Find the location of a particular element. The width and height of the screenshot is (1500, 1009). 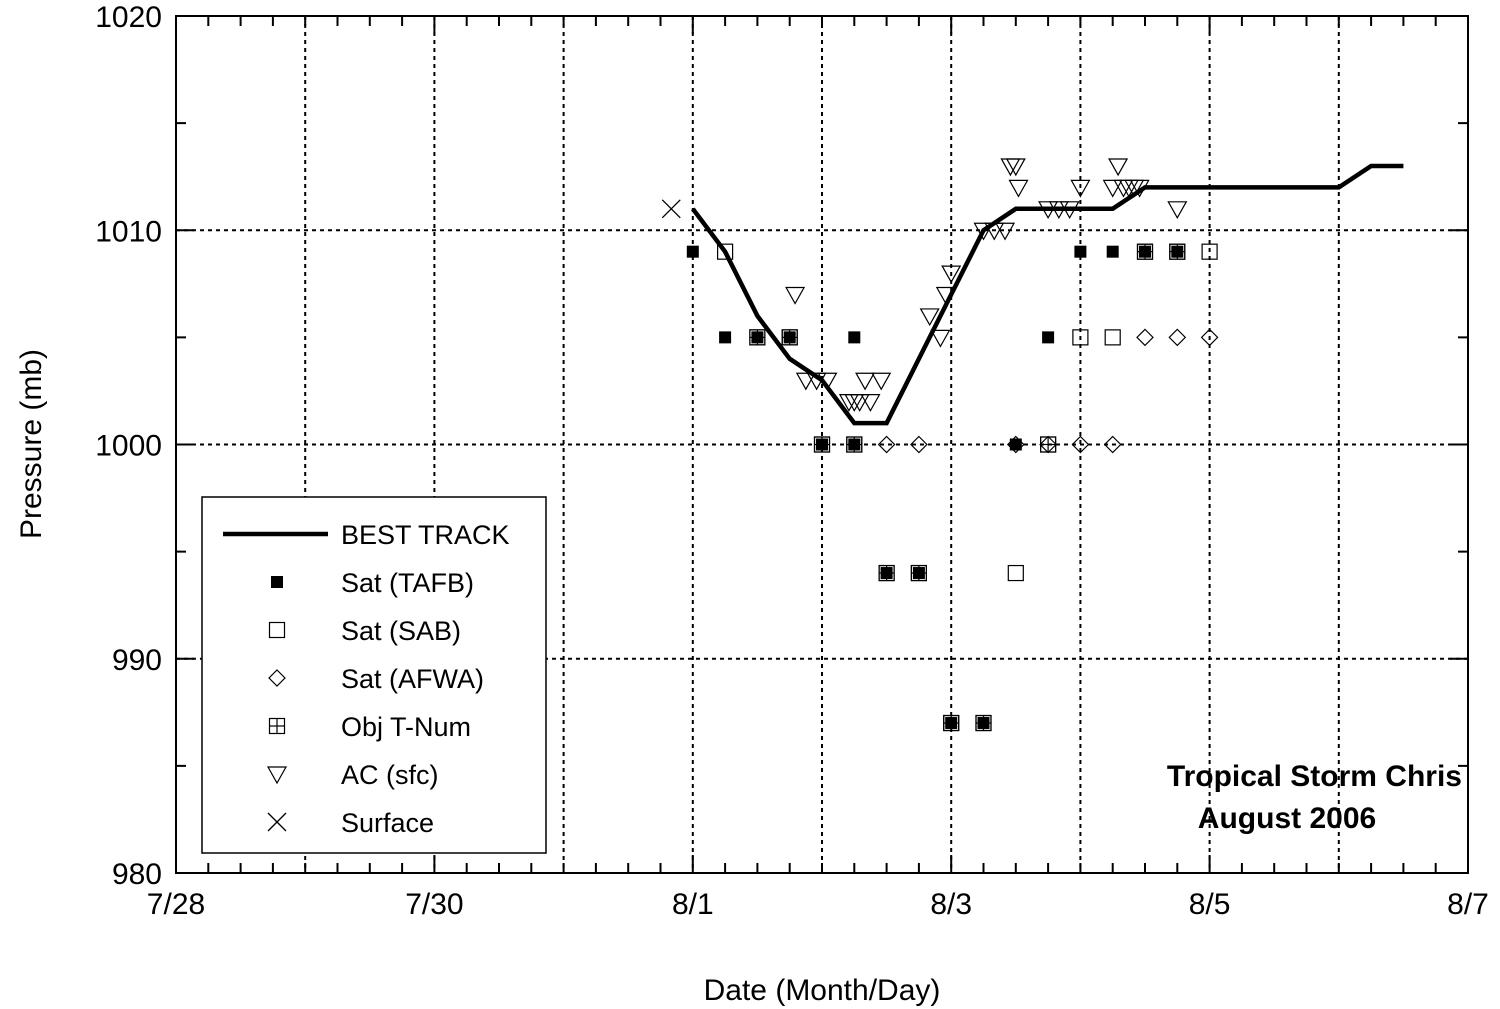

x-tick-label: 8/3 is located at coordinates (951, 904).